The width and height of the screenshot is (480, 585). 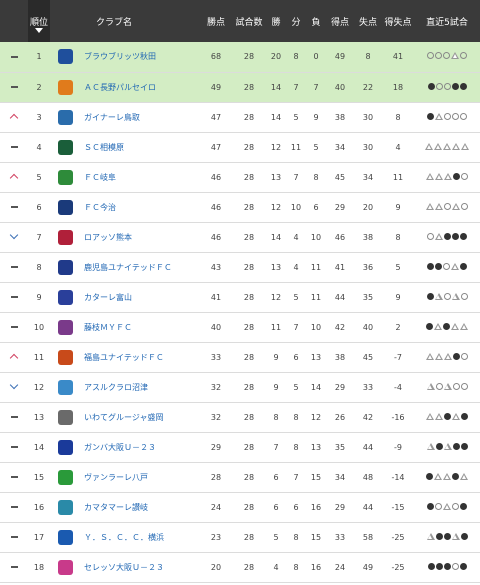 What do you see at coordinates (398, 537) in the screenshot?
I see `goal-diff-cell: -25` at bounding box center [398, 537].